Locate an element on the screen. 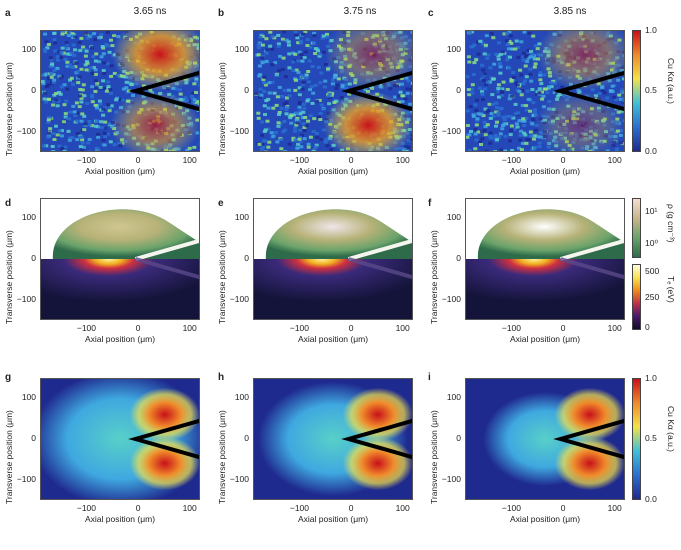  panel-letter-b: b is located at coordinates (221, 13).